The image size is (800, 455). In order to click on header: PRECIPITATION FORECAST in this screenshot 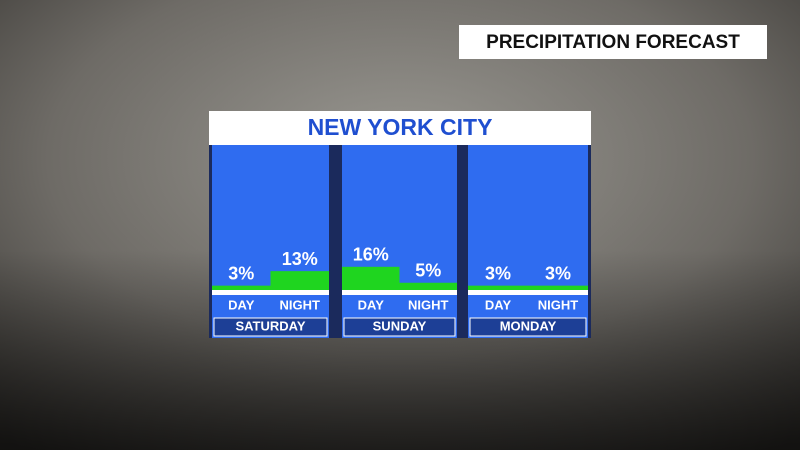, I will do `click(613, 42)`.